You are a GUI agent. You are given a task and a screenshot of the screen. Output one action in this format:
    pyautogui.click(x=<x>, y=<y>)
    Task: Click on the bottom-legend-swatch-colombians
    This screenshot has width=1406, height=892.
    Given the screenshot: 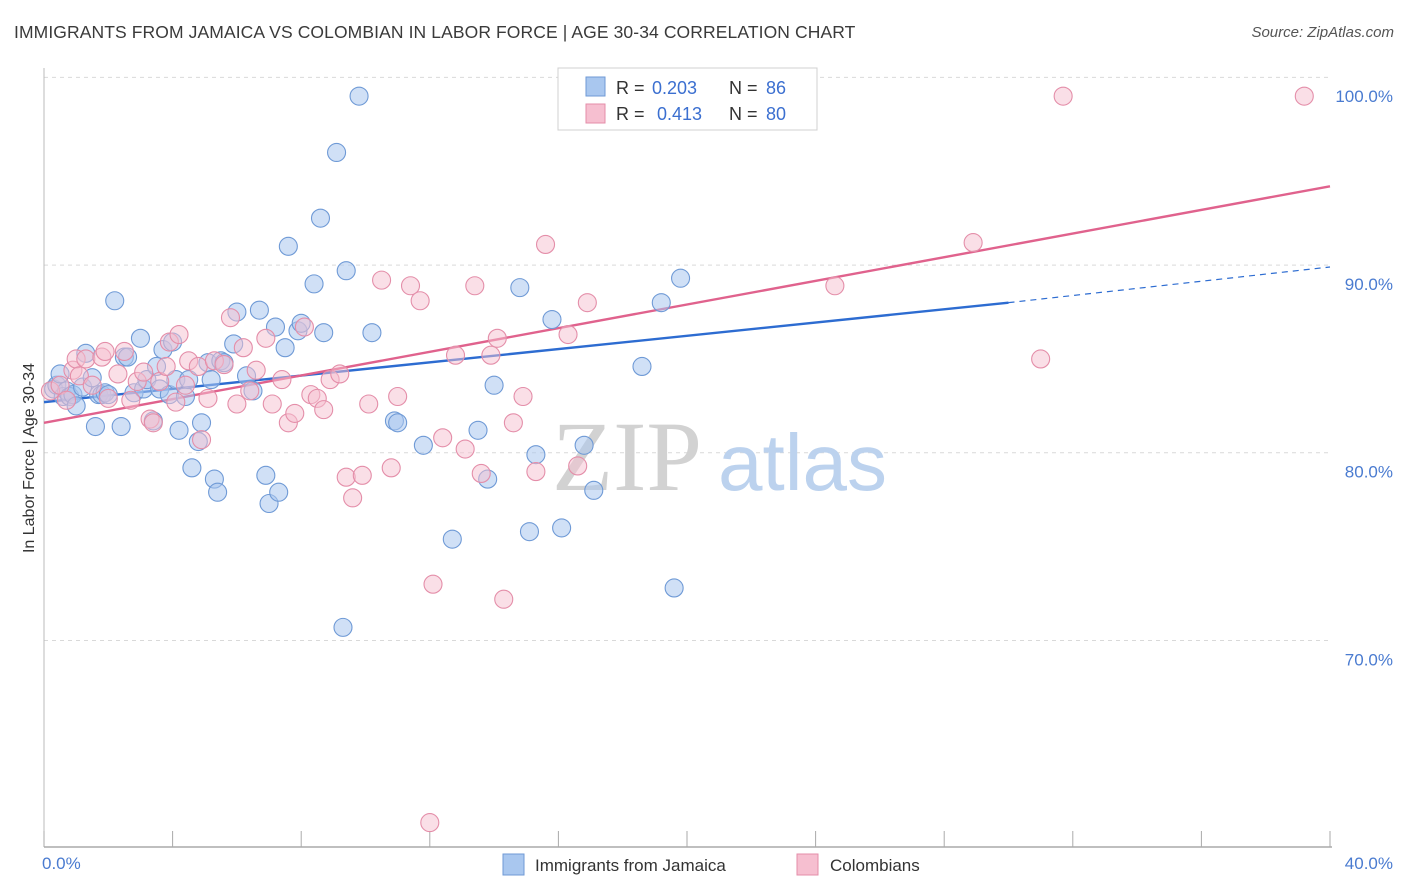 What is the action you would take?
    pyautogui.click(x=807, y=864)
    